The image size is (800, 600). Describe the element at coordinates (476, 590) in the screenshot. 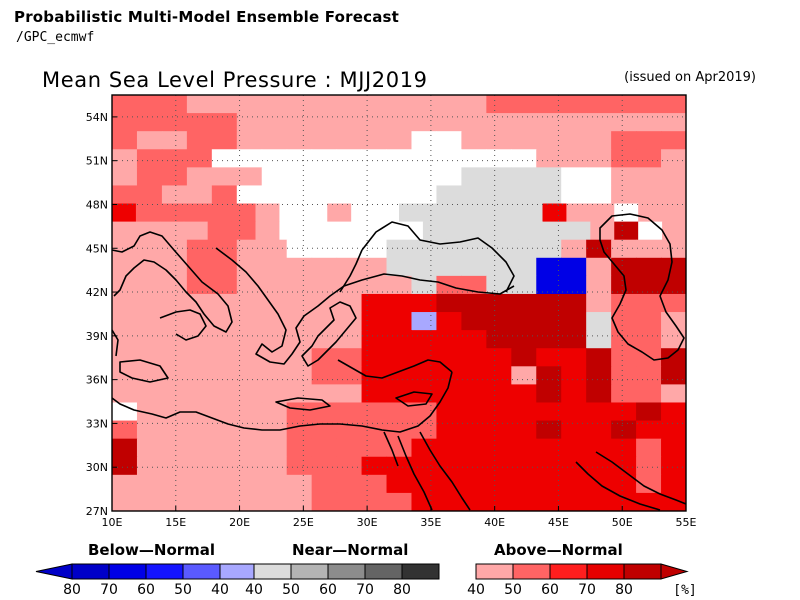

I see `above-normal-tick-label: 40` at that location.